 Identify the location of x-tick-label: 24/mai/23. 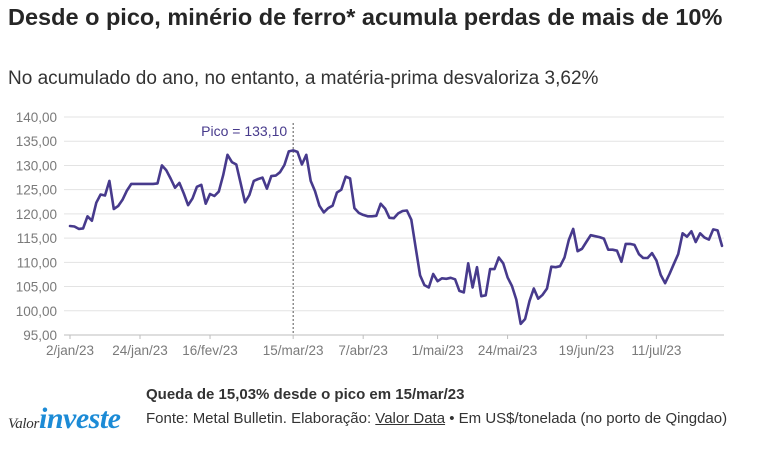
(507, 350).